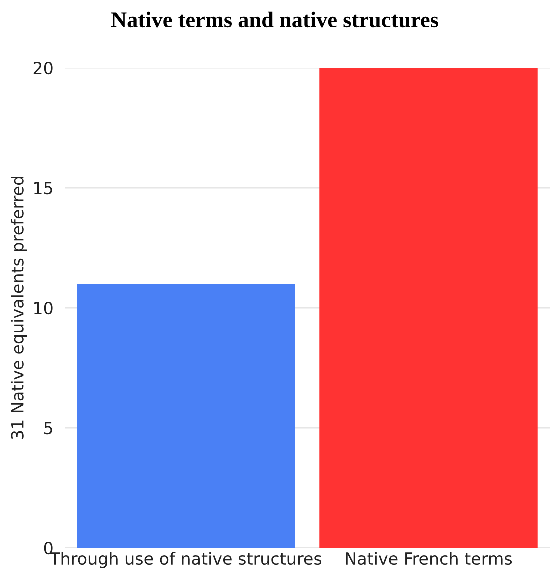 This screenshot has height=578, width=550. Describe the element at coordinates (429, 559) in the screenshot. I see `x-tick-label: Native French terms` at that location.